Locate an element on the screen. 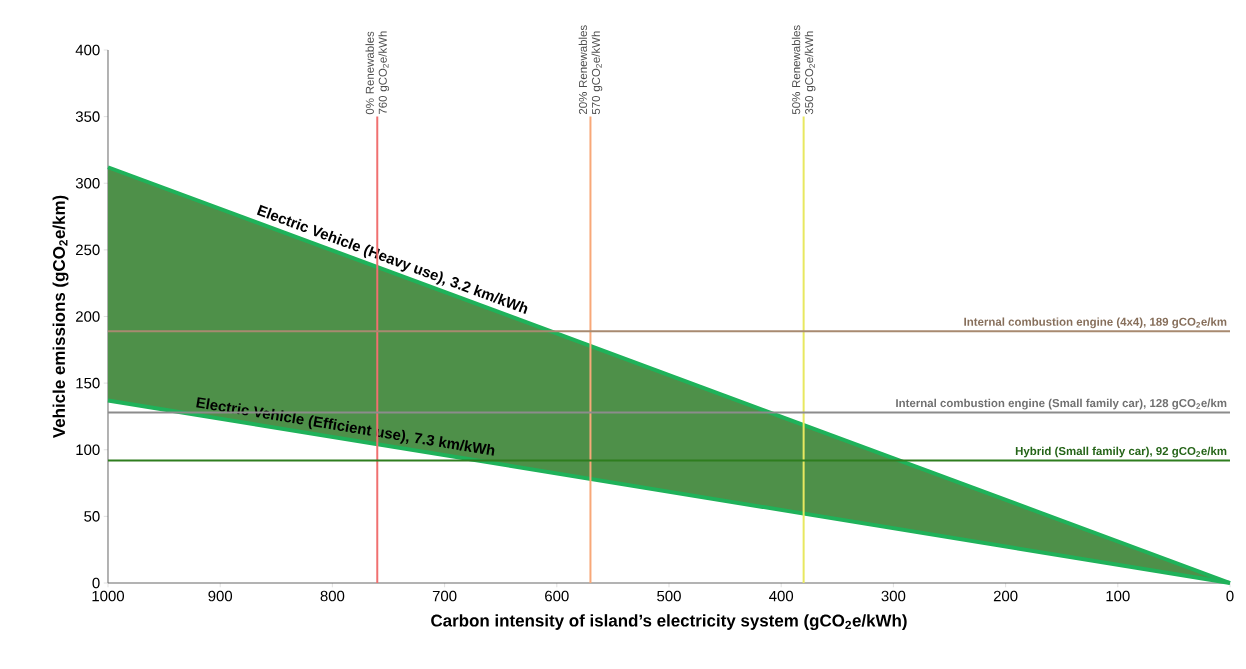 This screenshot has width=1246, height=669. x-axis-title: Carbon intensity of island’s electricity system (gCO$_{2}$e/kWh) is located at coordinates (669, 622).